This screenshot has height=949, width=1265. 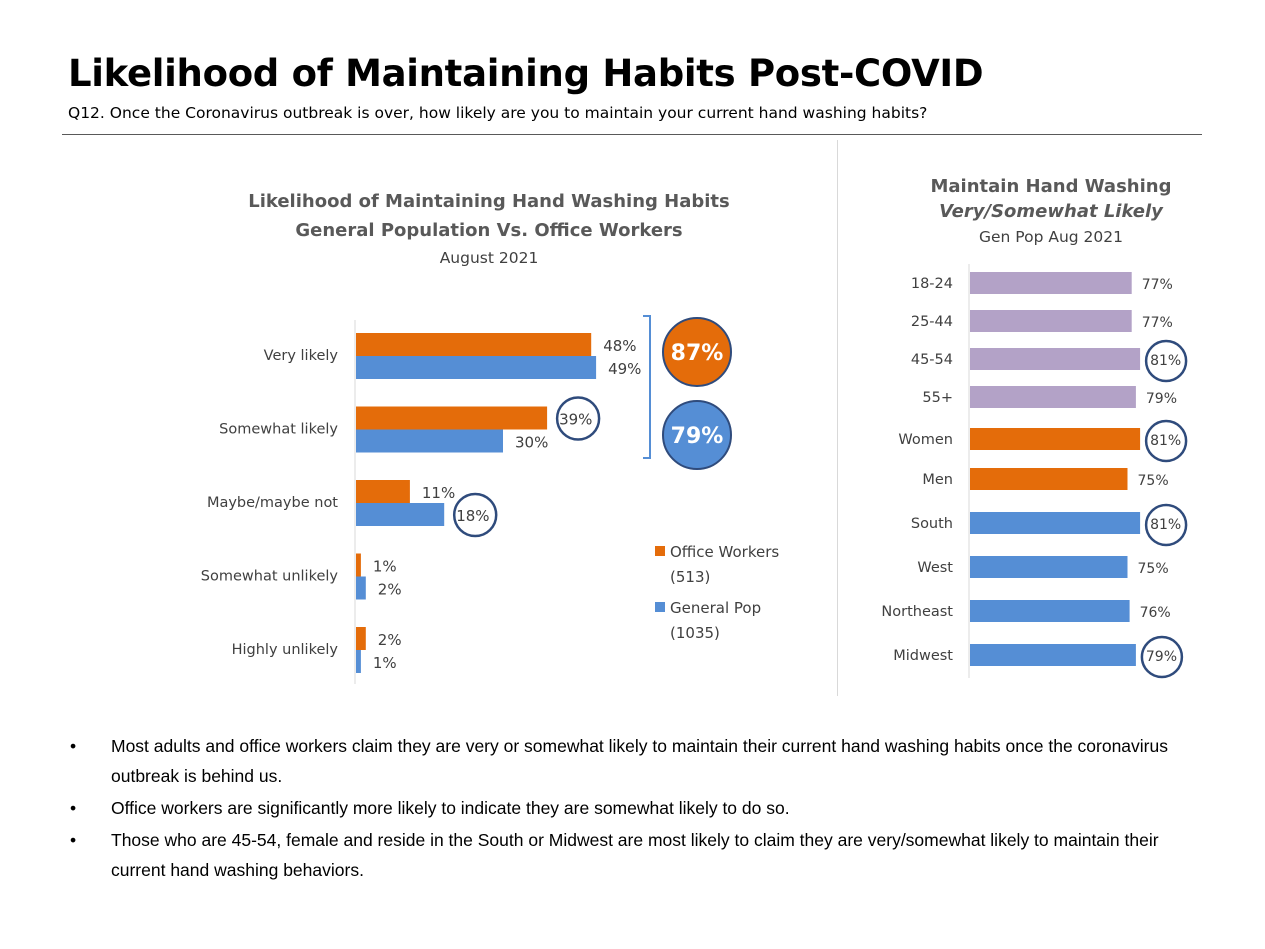 I want to click on bar-value-label: 39%, so click(x=575, y=420).